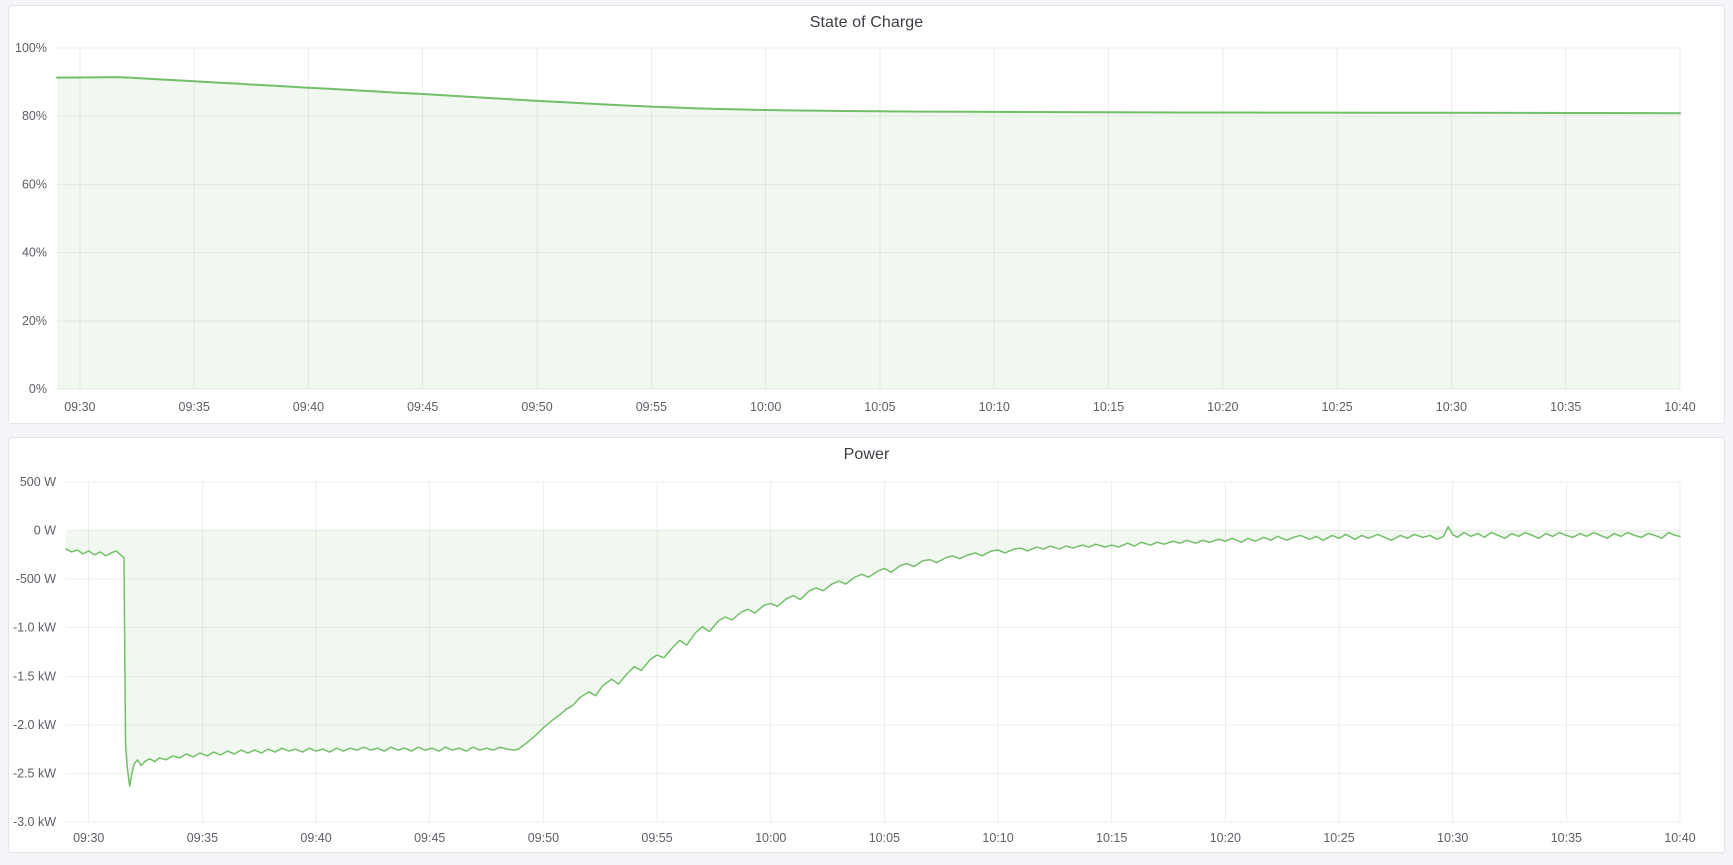 The height and width of the screenshot is (865, 1733). I want to click on series-line, so click(868, 95).